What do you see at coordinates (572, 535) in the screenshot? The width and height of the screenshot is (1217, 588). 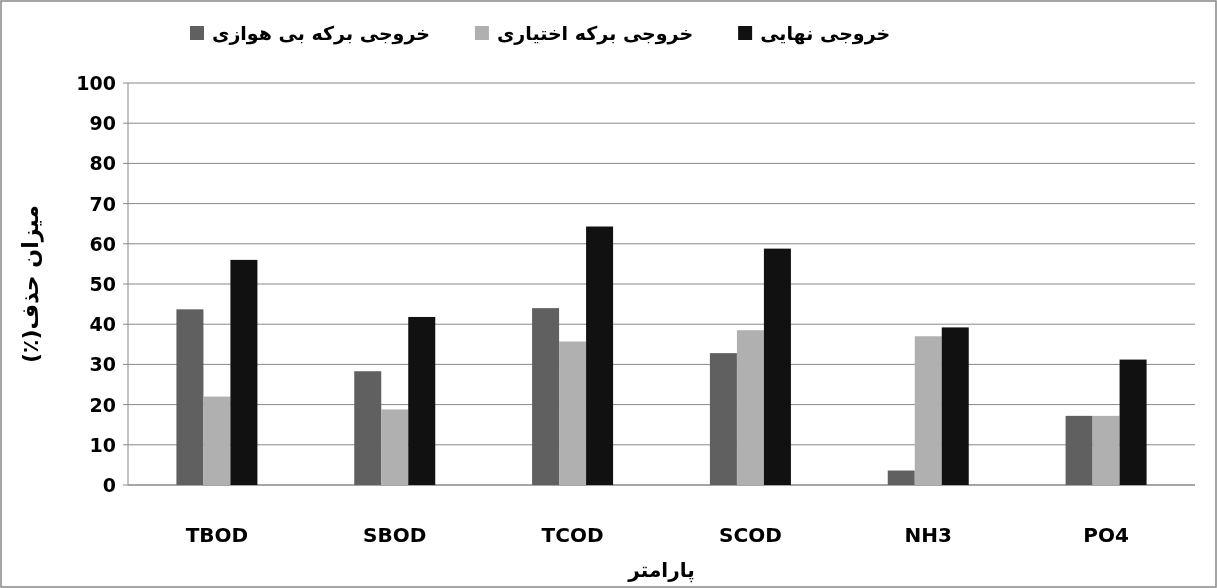 I see `x-tick-label: TCOD` at bounding box center [572, 535].